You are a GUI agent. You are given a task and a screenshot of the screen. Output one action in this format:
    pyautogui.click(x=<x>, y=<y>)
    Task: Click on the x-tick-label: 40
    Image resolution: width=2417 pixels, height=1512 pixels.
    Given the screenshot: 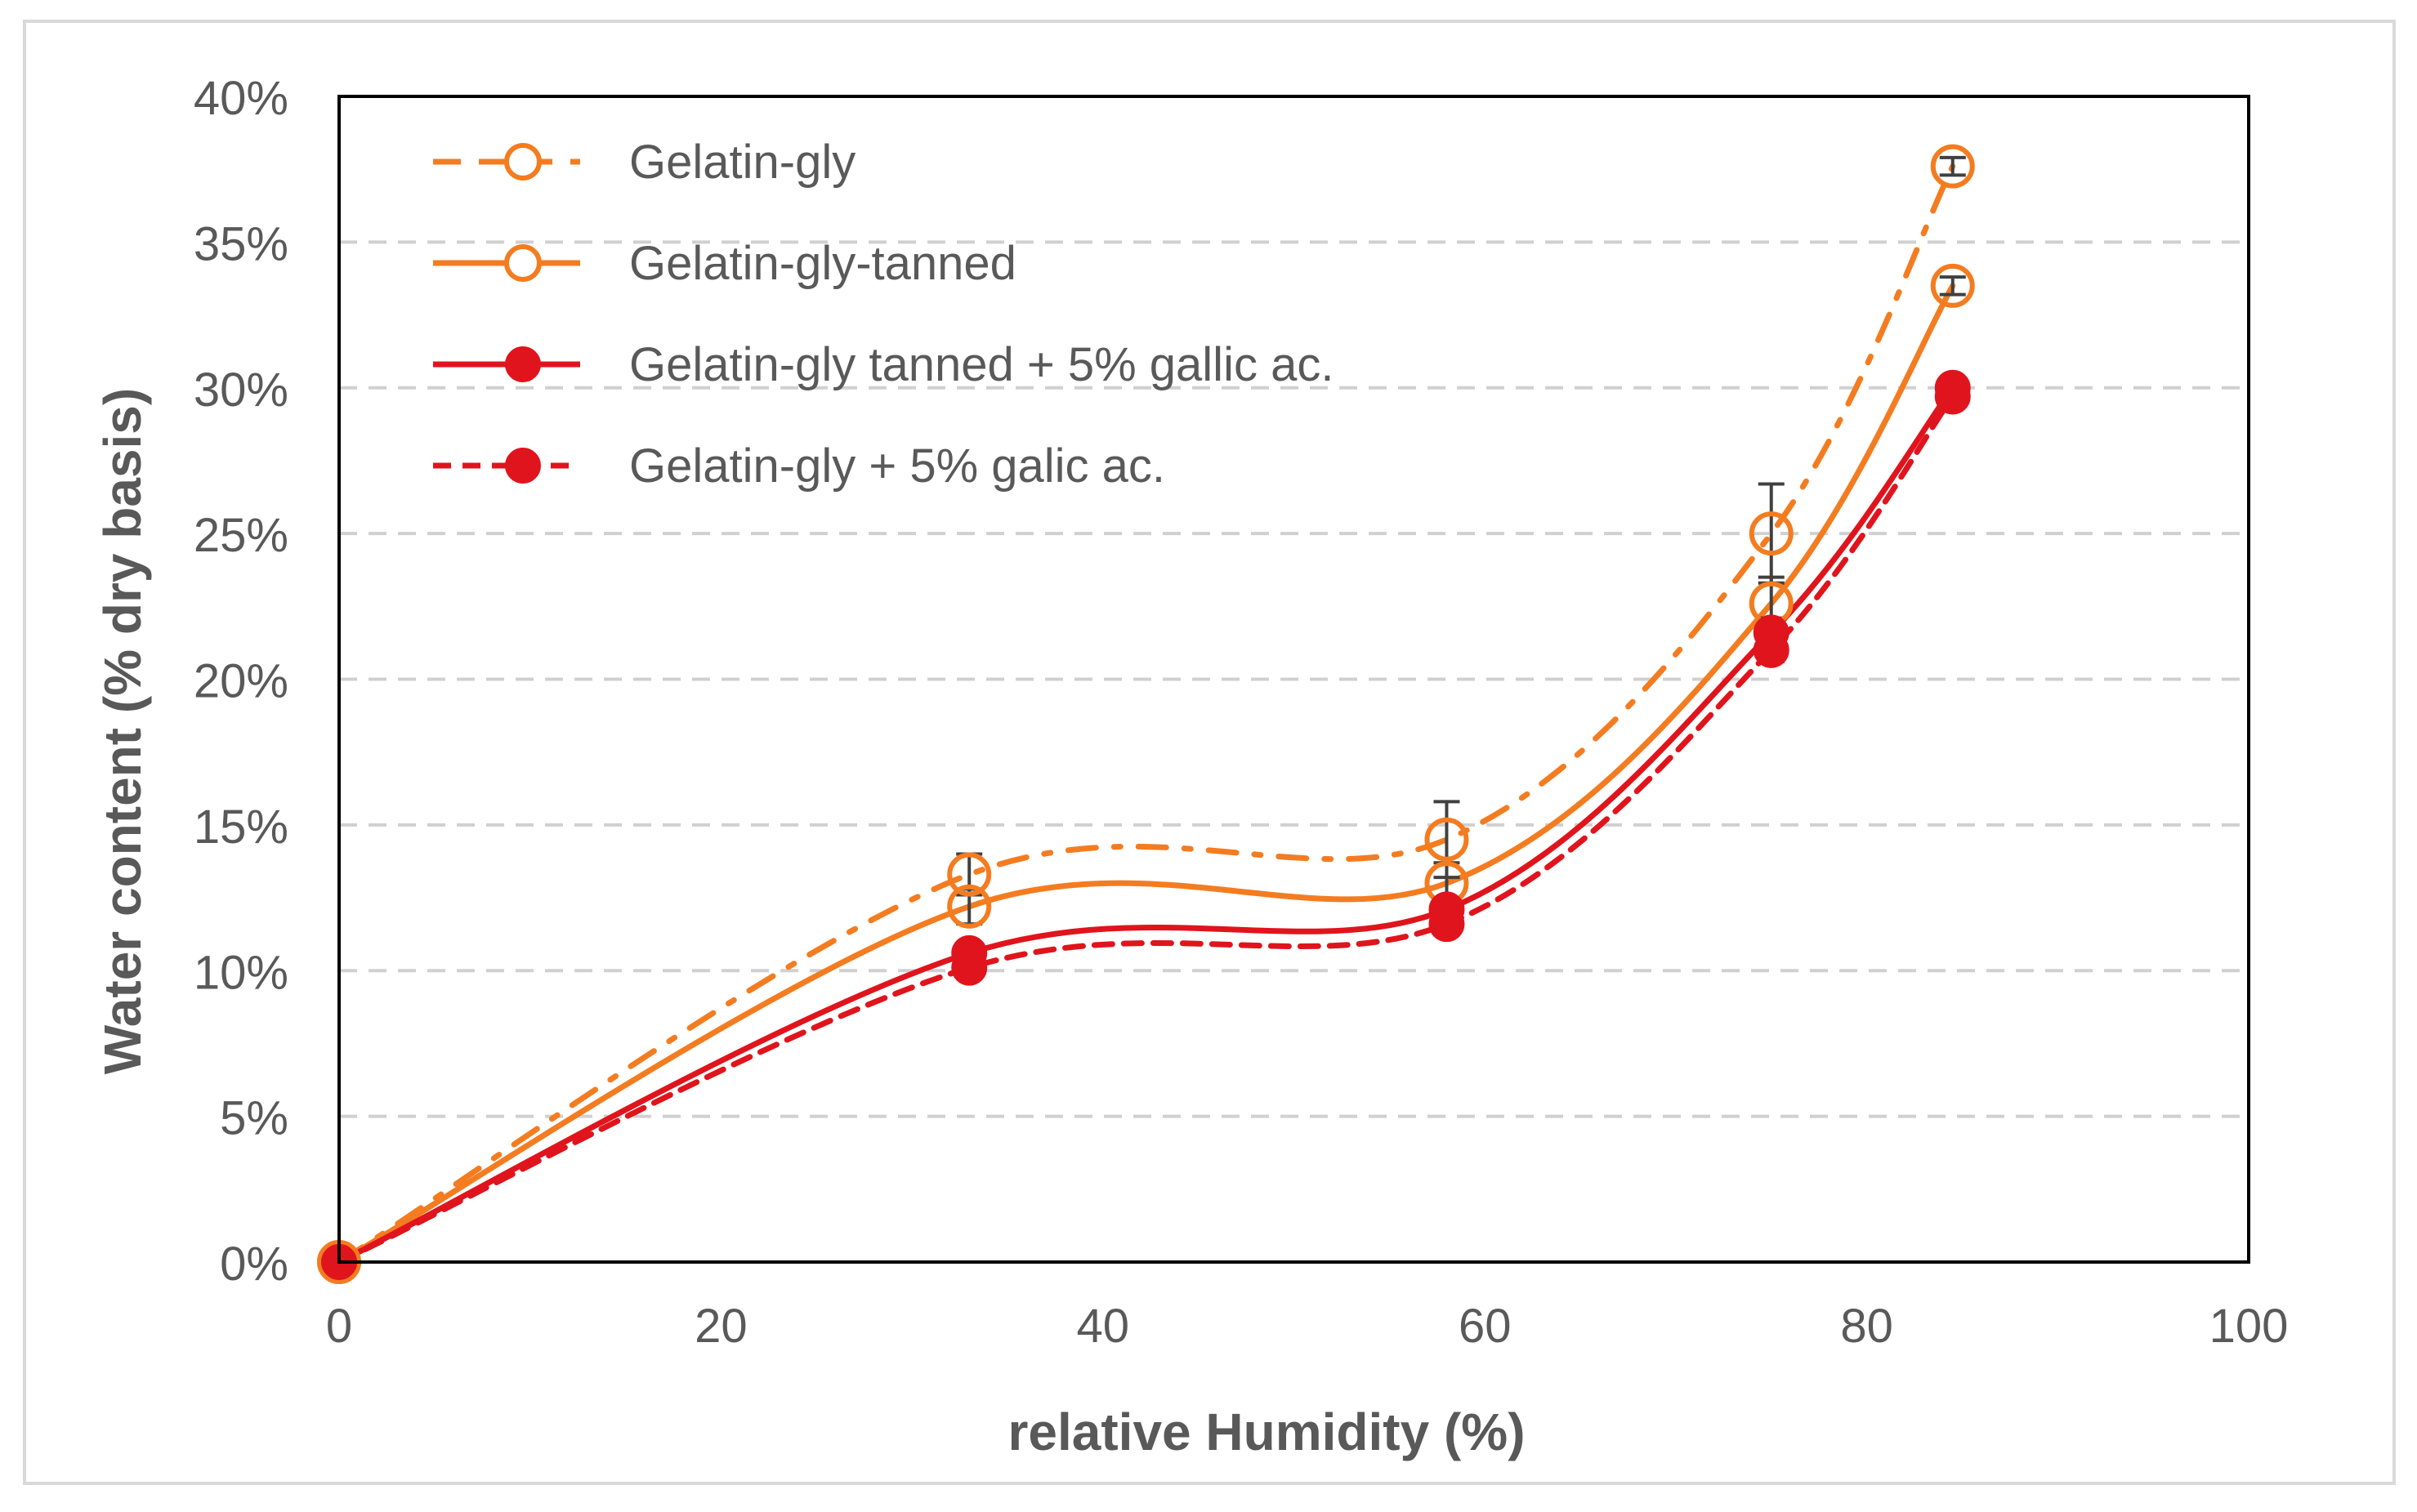 What is the action you would take?
    pyautogui.click(x=1103, y=1327)
    